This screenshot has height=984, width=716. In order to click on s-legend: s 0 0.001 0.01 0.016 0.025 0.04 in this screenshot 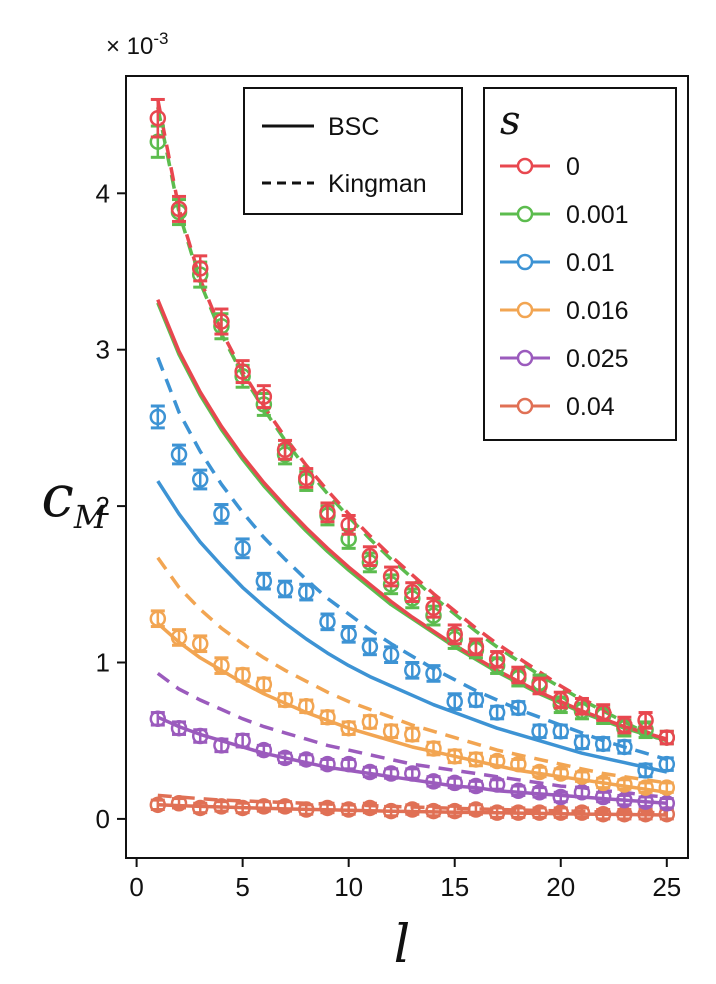, I will do `click(580, 264)`.